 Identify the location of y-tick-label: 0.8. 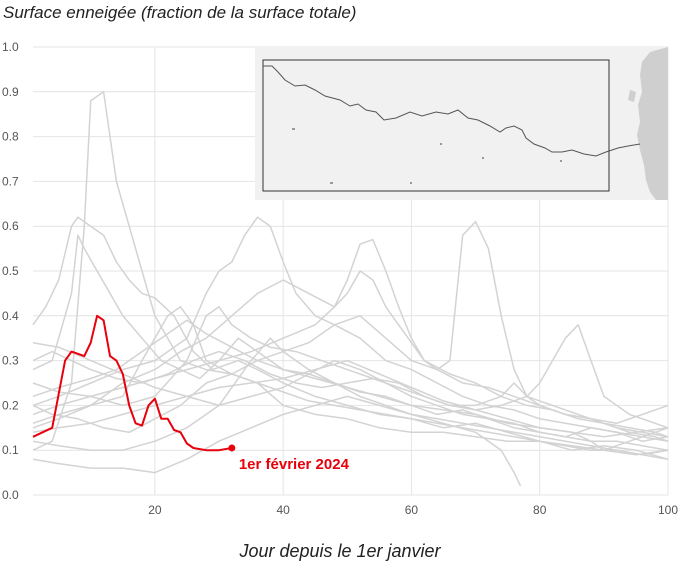
(10, 137).